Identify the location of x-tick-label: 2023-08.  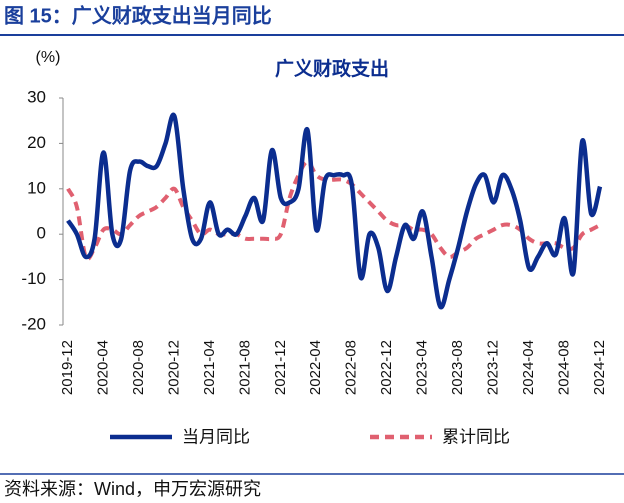
(457, 367).